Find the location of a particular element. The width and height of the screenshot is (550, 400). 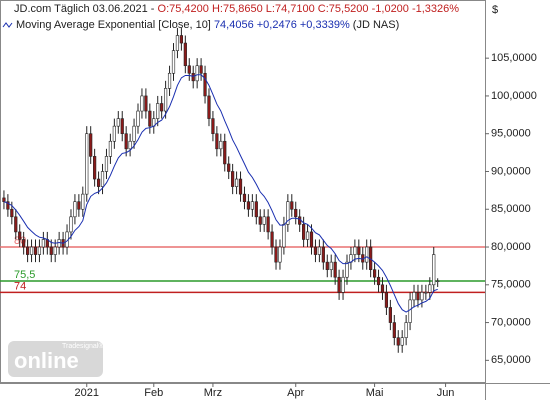

x-tick-label: Mai is located at coordinates (375, 393).